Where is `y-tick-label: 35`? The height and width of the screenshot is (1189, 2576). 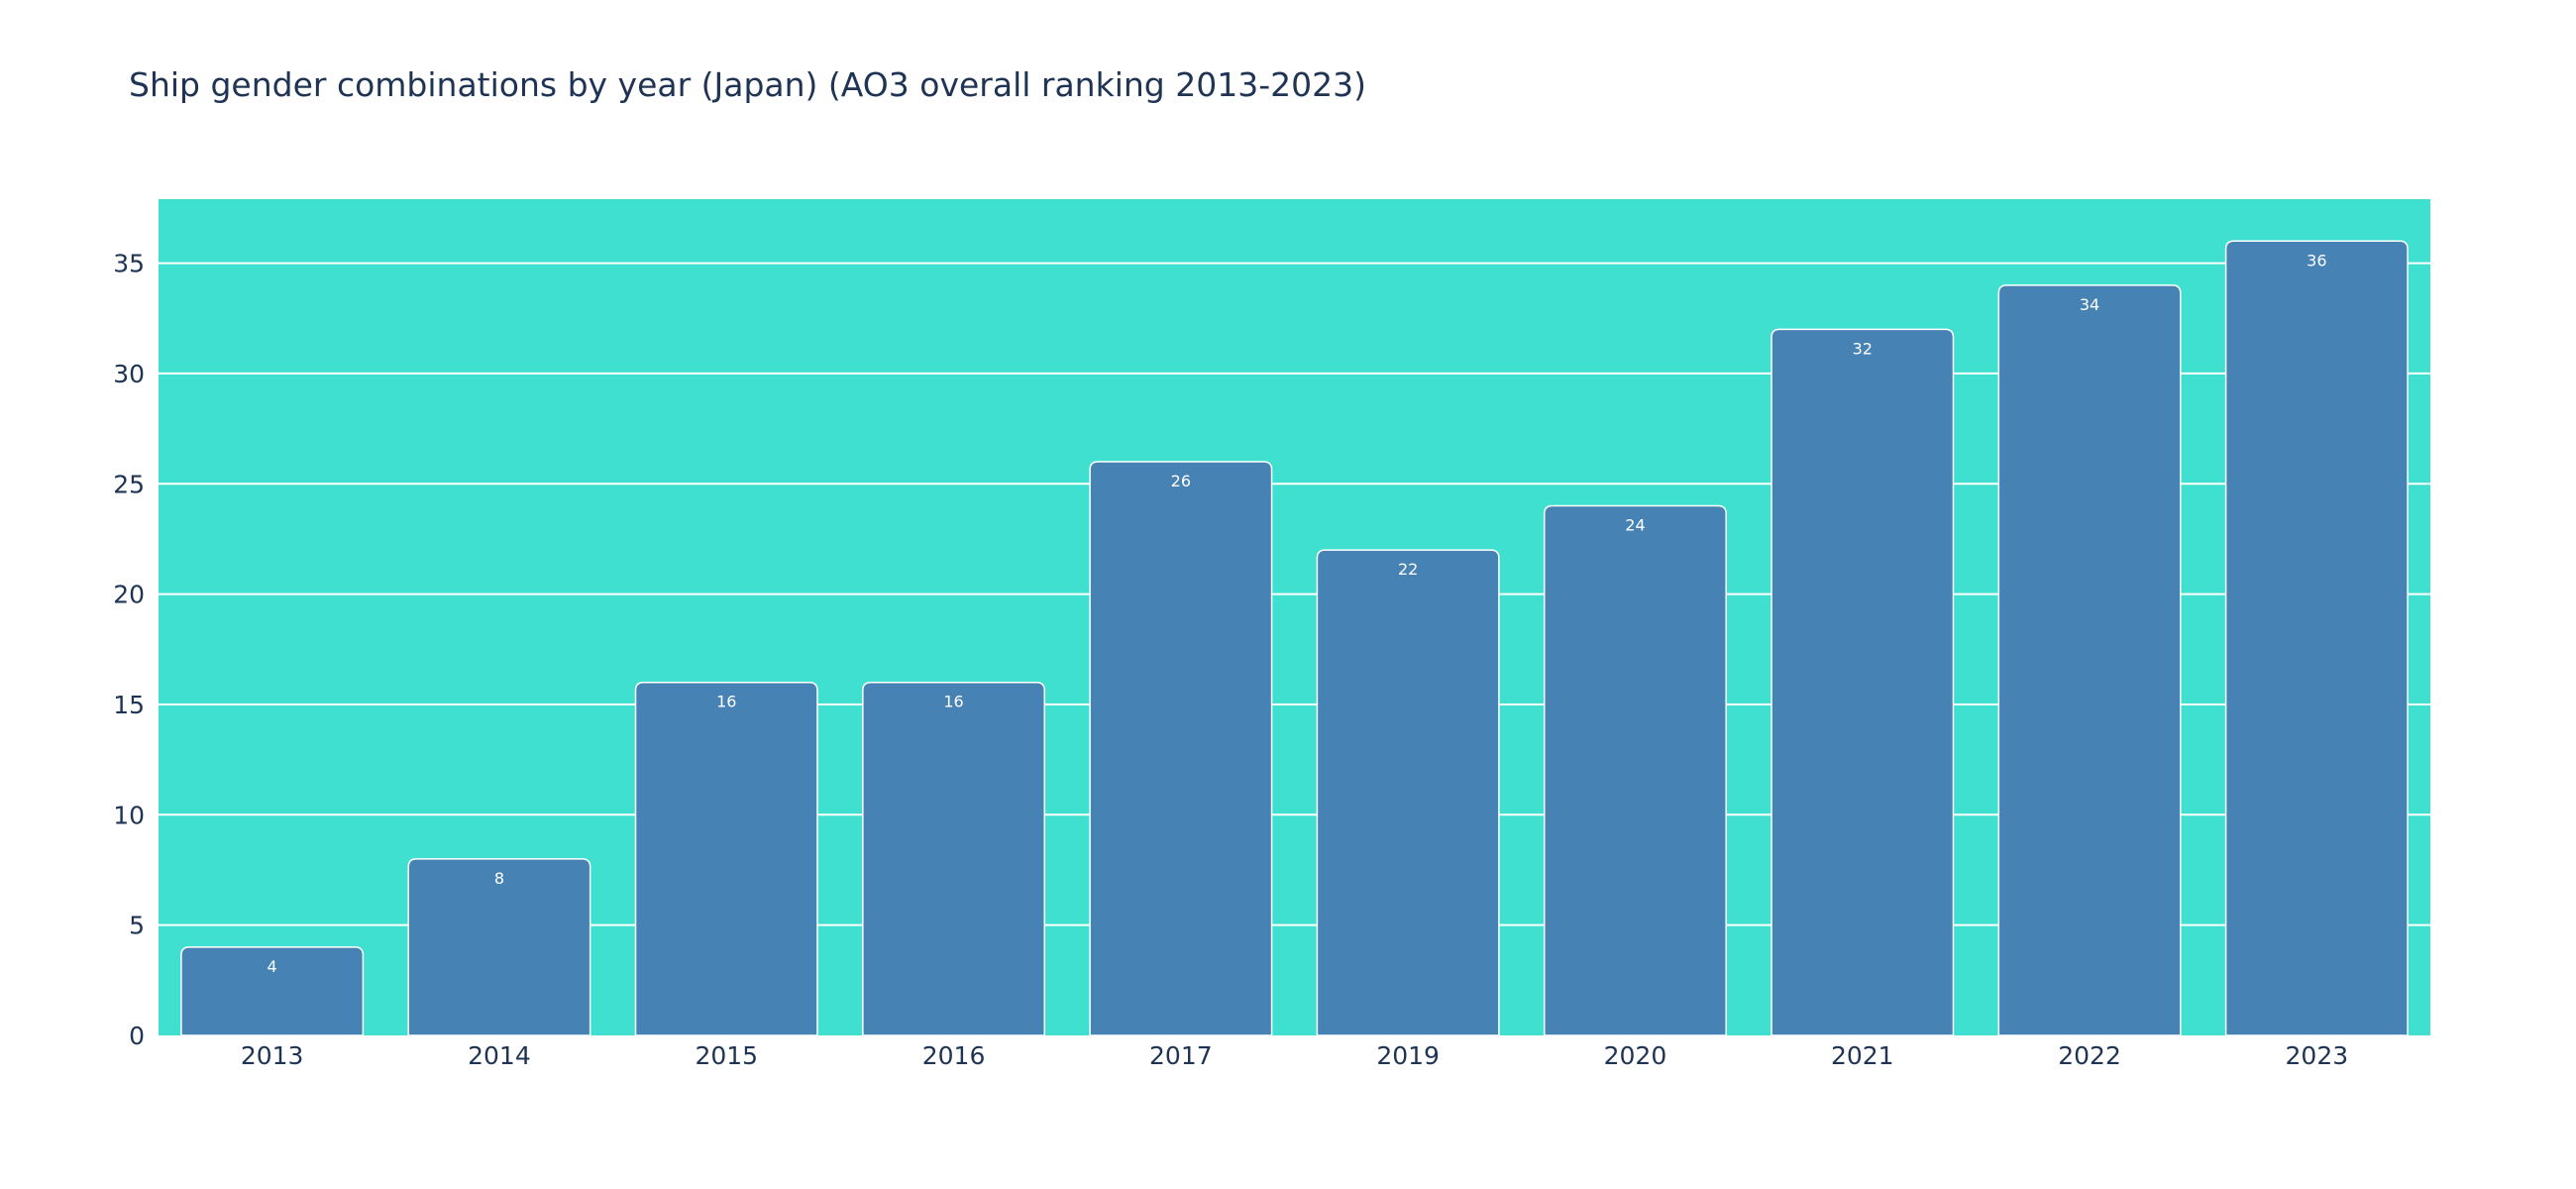 y-tick-label: 35 is located at coordinates (129, 264).